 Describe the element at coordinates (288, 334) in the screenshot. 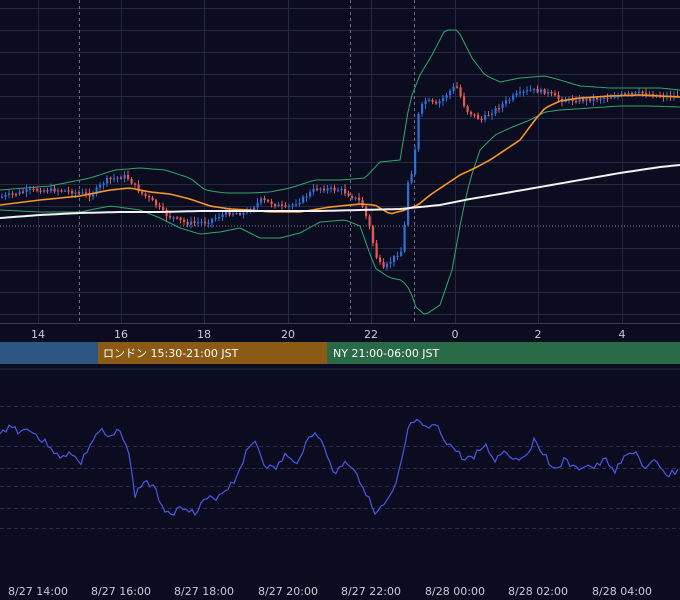

I see `x-tick-label: 20` at that location.